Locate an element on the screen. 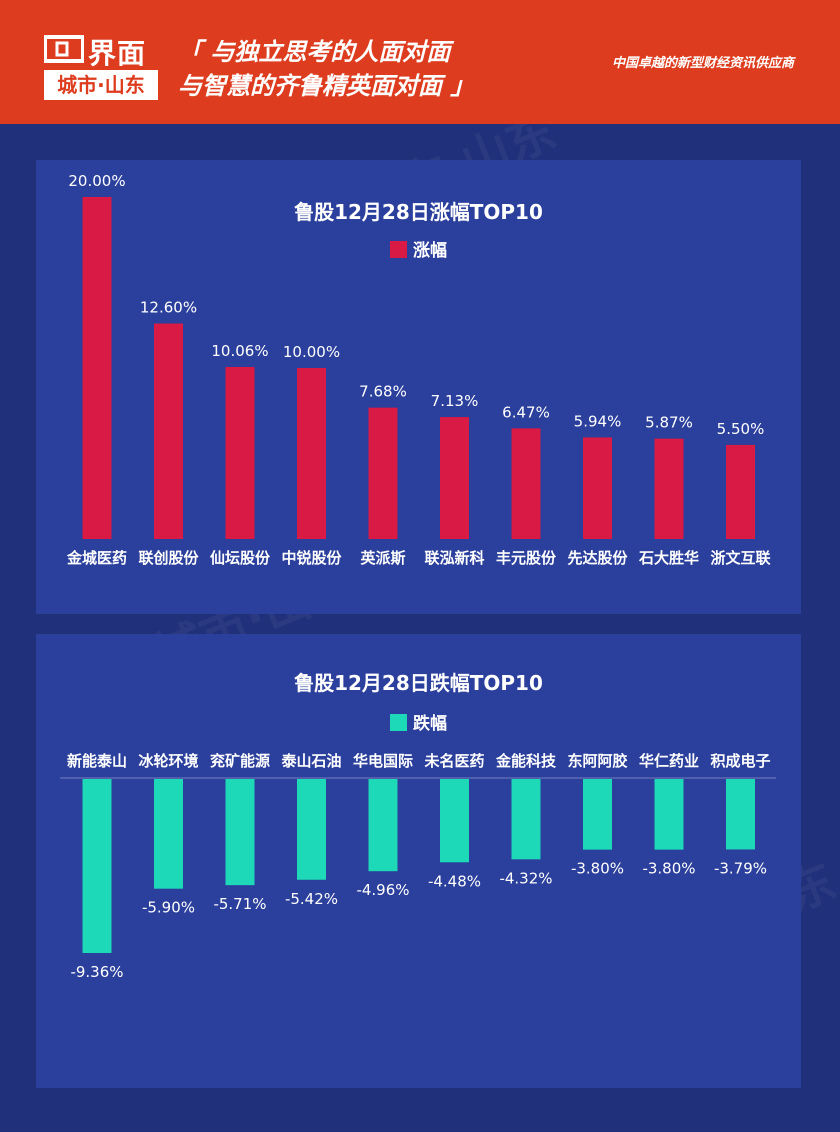  gain-value-label: 5.94% is located at coordinates (598, 421).